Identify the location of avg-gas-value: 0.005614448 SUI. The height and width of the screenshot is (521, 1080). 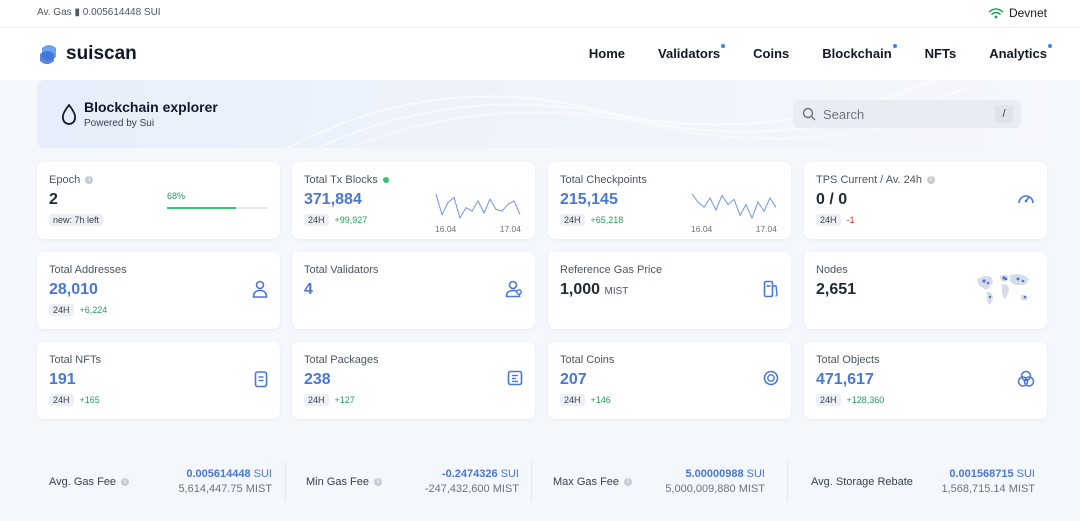
(121, 12).